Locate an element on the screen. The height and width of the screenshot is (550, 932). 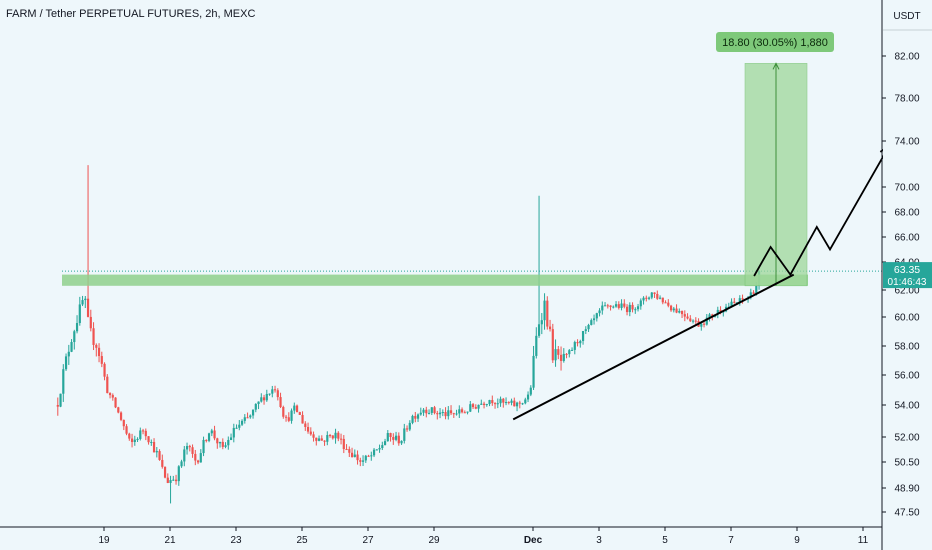
target-label-bg is located at coordinates (775, 42).